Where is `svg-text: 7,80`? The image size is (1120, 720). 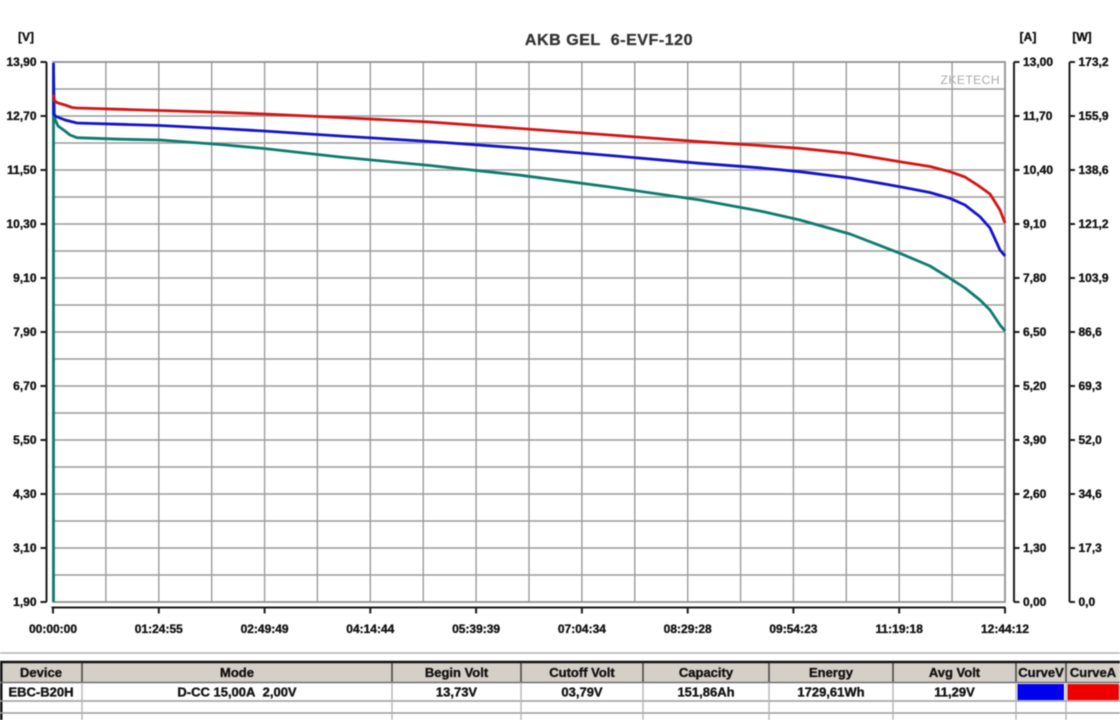
svg-text: 7,80 is located at coordinates (1035, 278).